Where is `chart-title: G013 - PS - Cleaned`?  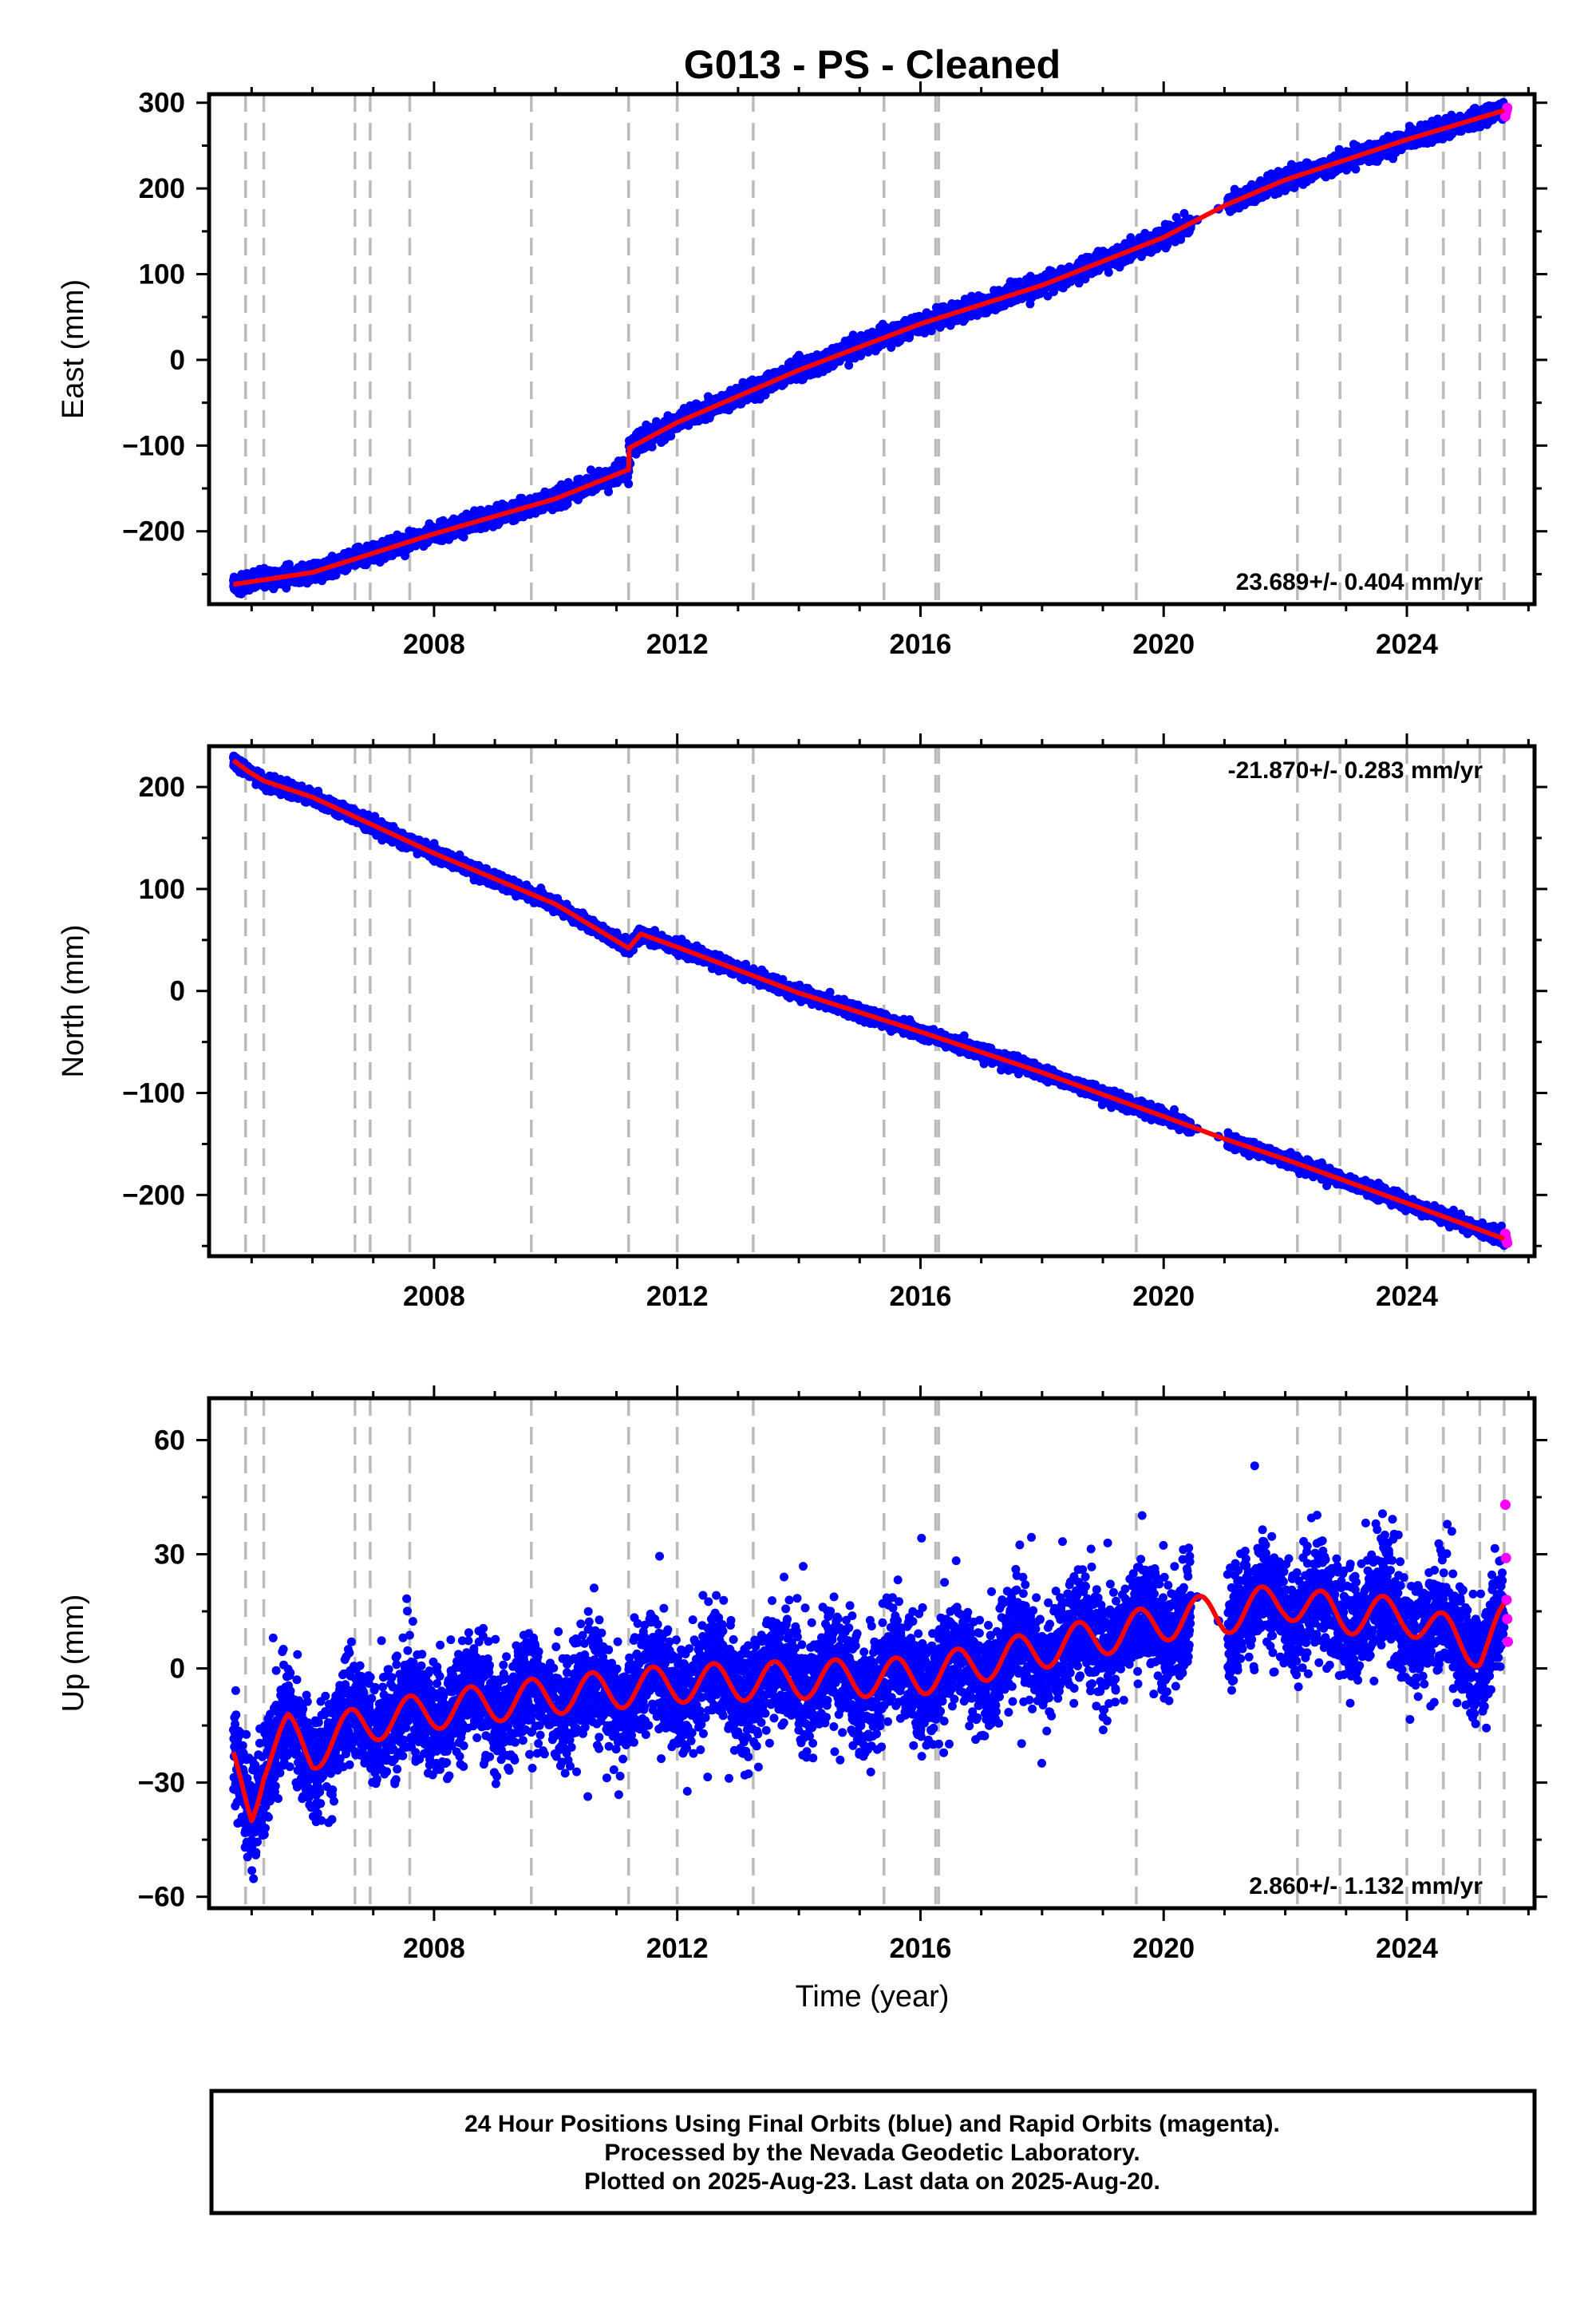
chart-title: G013 - PS - Cleaned is located at coordinates (873, 64).